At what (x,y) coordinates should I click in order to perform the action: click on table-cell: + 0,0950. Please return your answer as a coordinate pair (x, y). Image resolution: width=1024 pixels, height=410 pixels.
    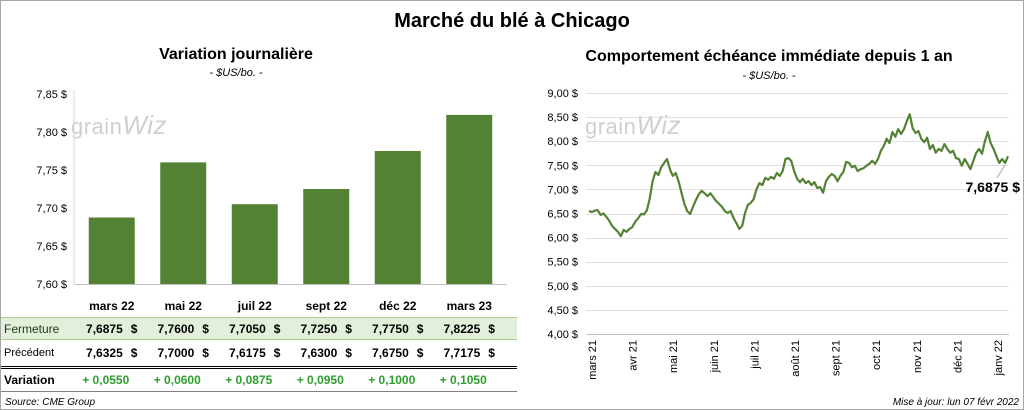
    Looking at the image, I should click on (327, 380).